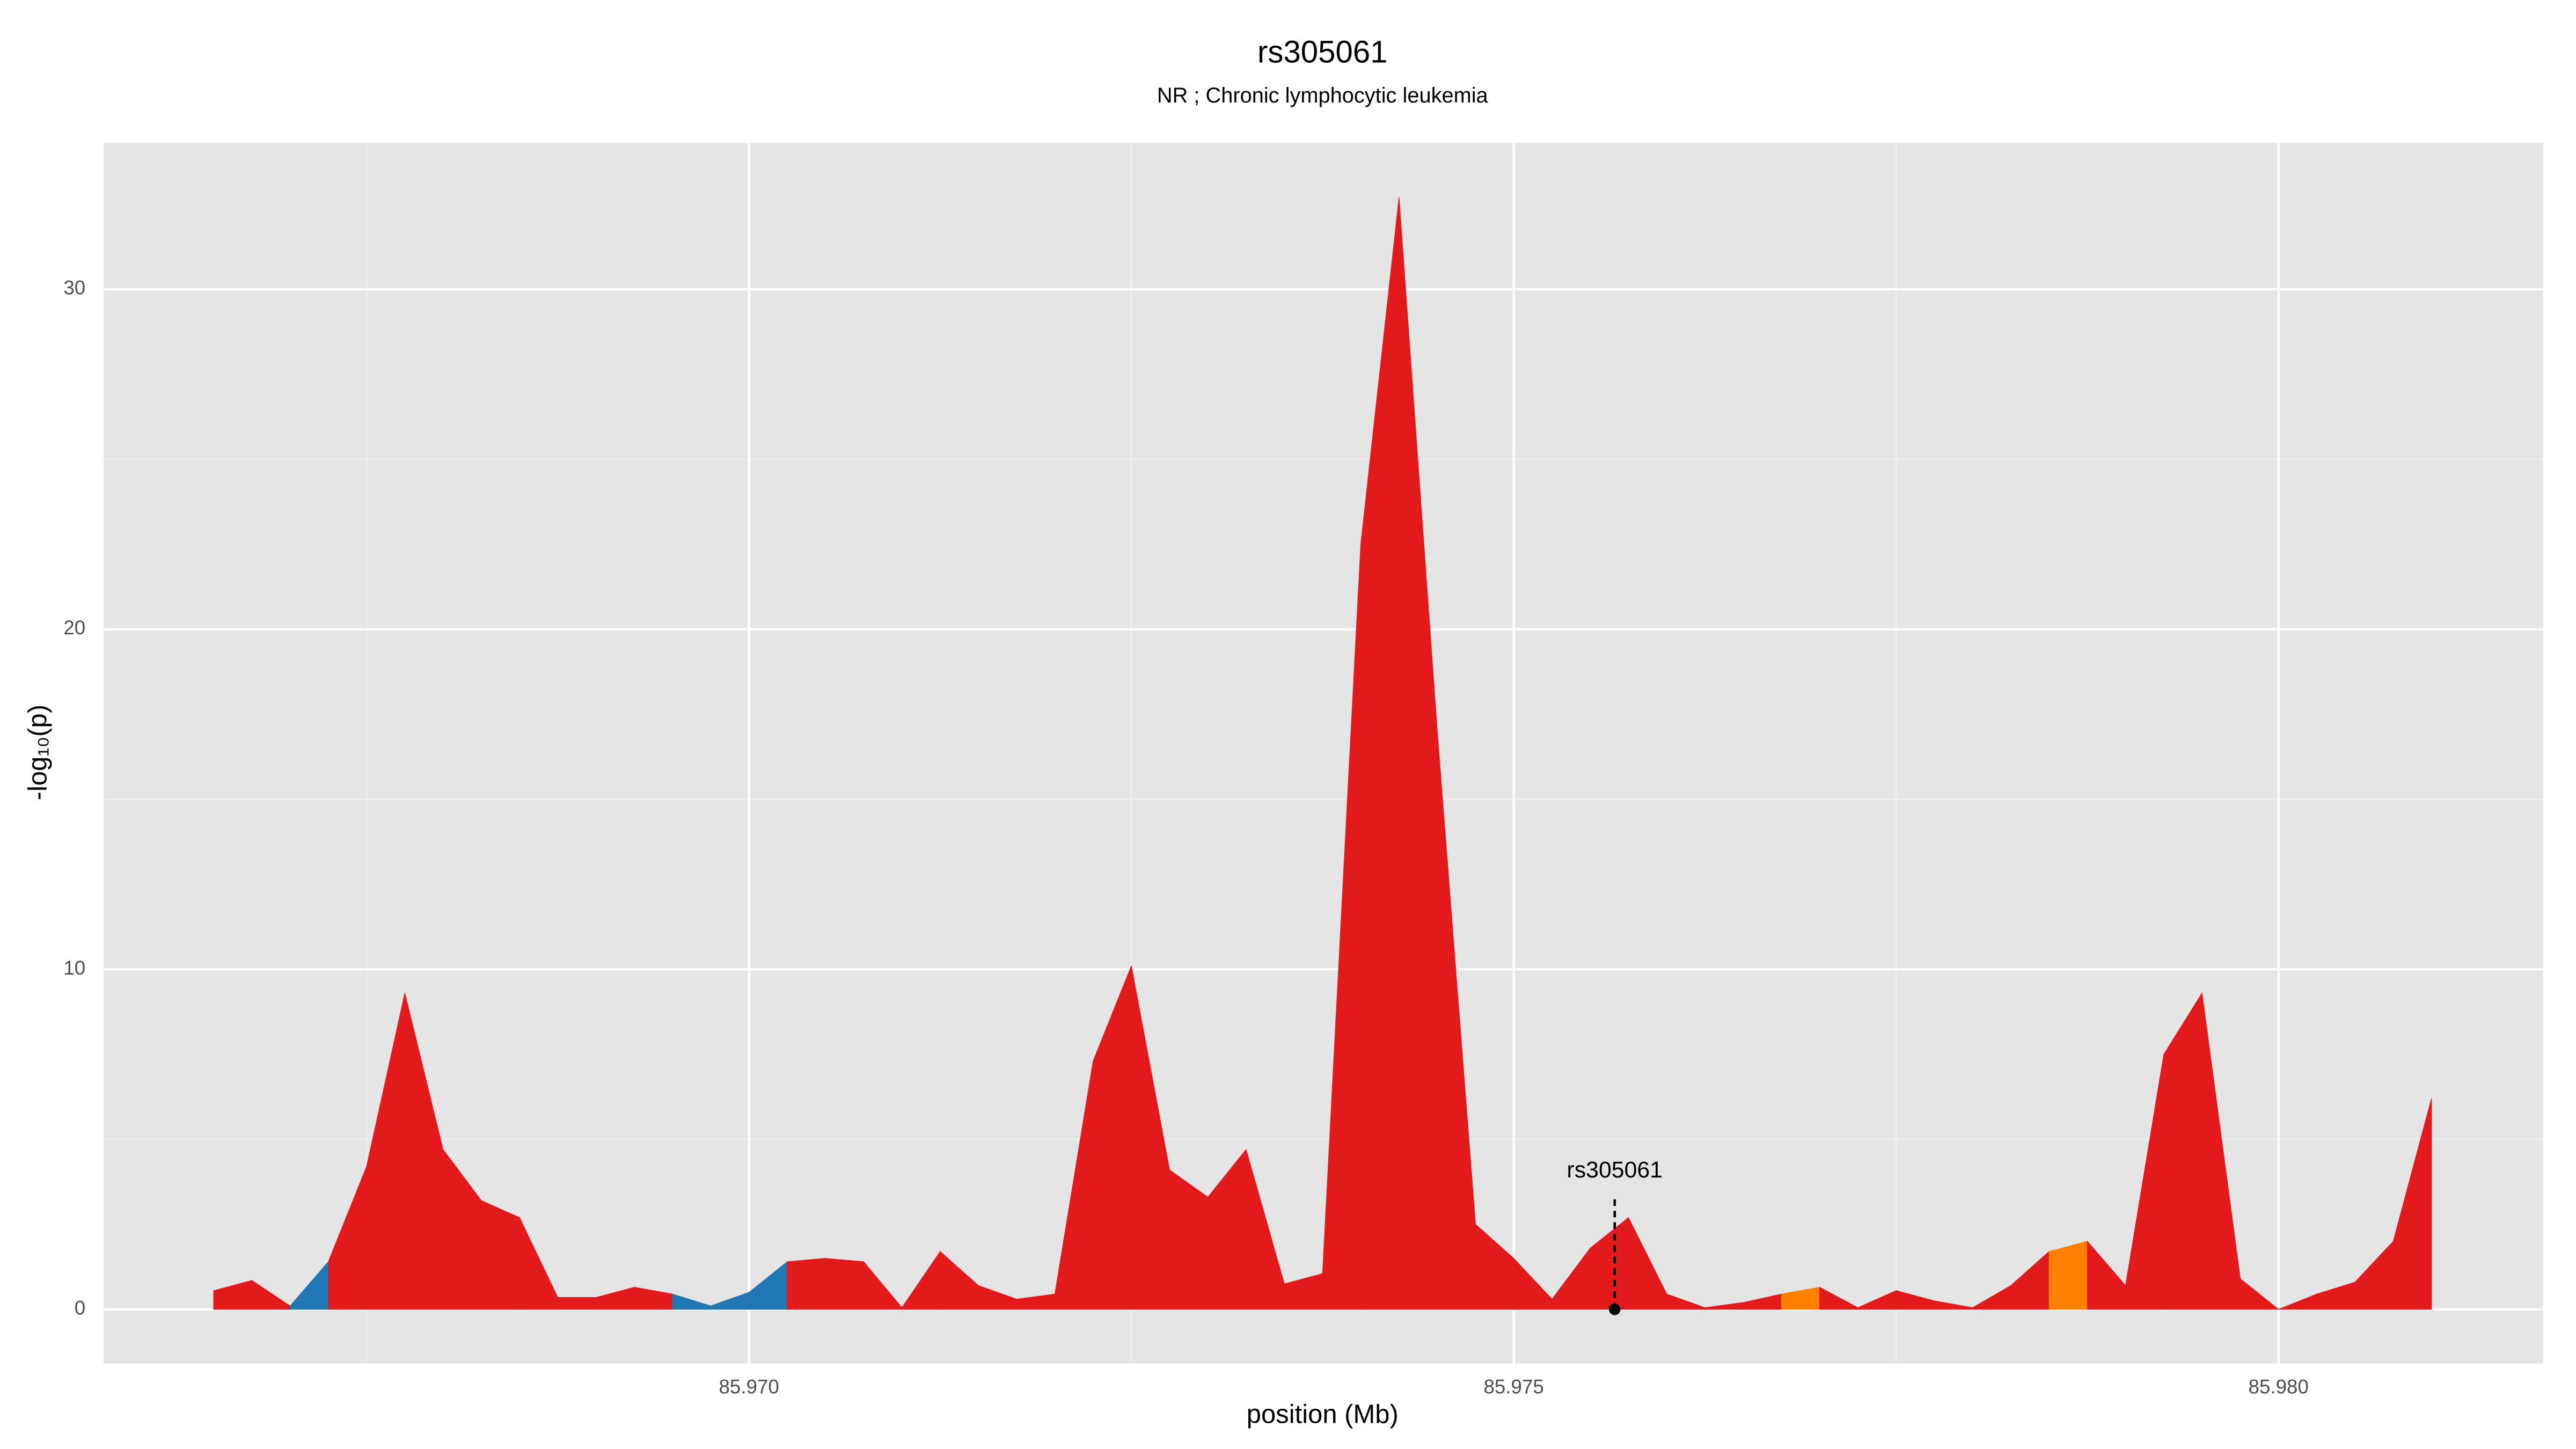 The width and height of the screenshot is (2576, 1449). What do you see at coordinates (80, 1308) in the screenshot?
I see `y-tick-label: 0` at bounding box center [80, 1308].